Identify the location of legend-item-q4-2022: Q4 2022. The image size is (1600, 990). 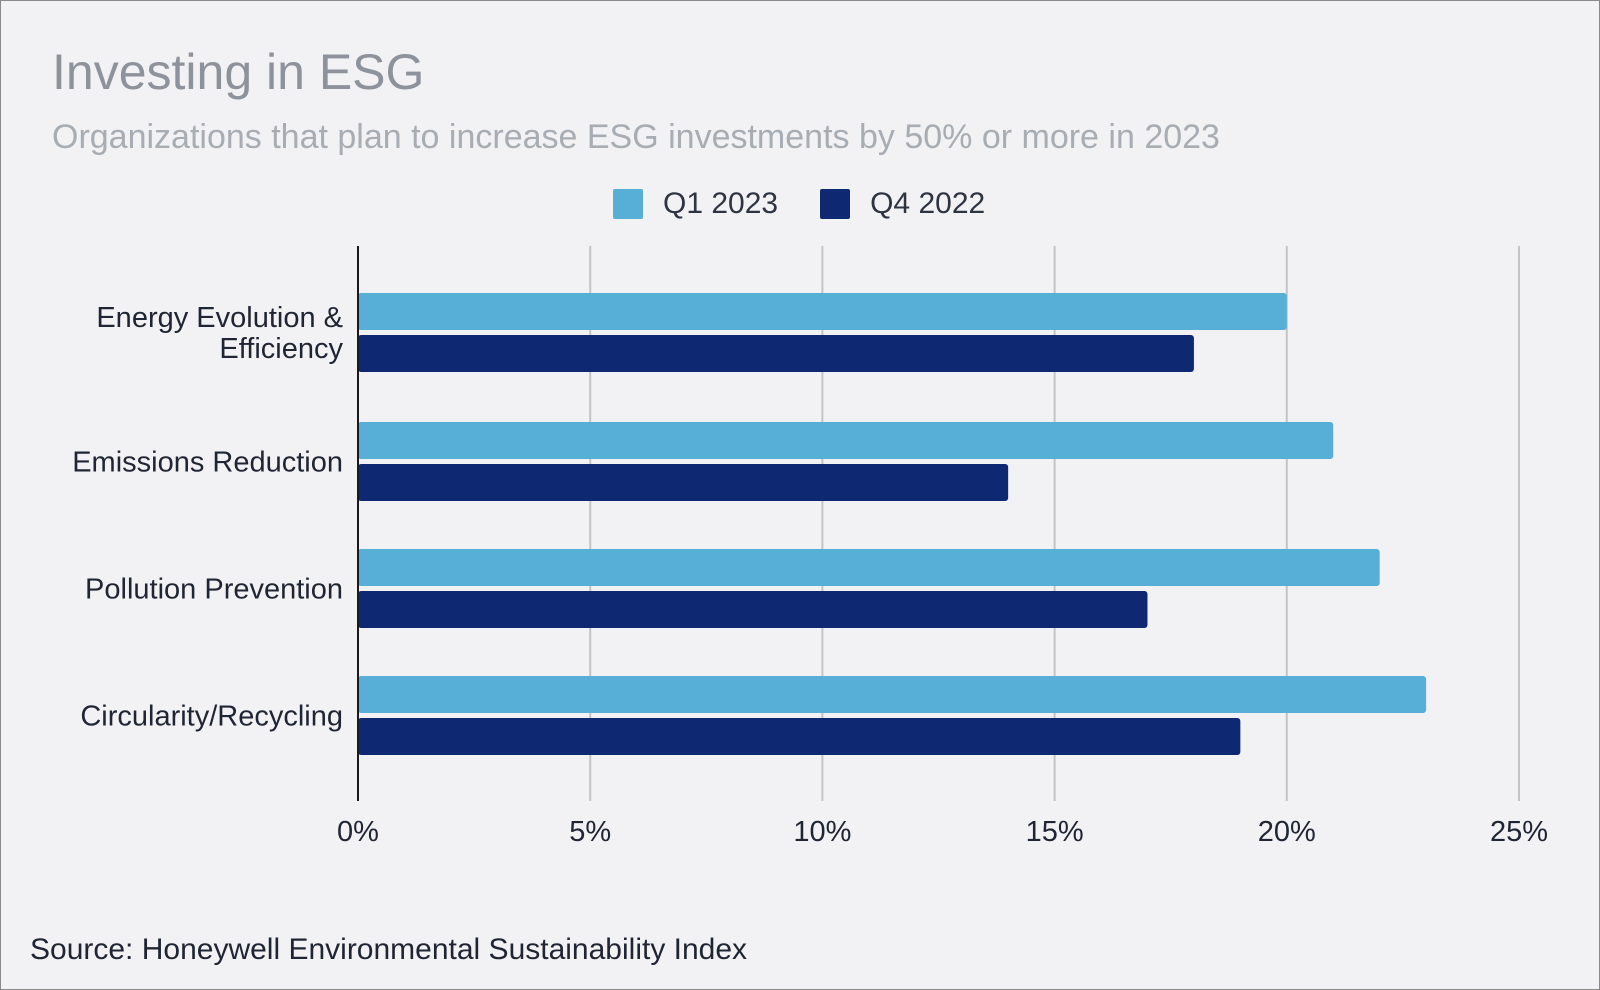
(902, 204).